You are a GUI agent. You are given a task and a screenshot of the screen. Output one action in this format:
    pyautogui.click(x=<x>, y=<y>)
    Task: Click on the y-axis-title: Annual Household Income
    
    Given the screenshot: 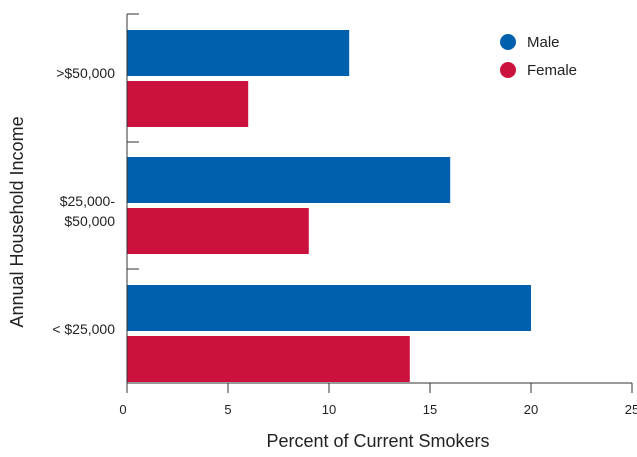 What is the action you would take?
    pyautogui.click(x=17, y=221)
    